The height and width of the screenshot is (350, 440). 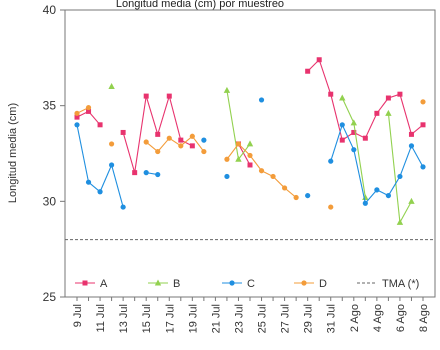 I want to click on chart-title: Longitud media (cm) por muestreo, so click(x=200, y=5).